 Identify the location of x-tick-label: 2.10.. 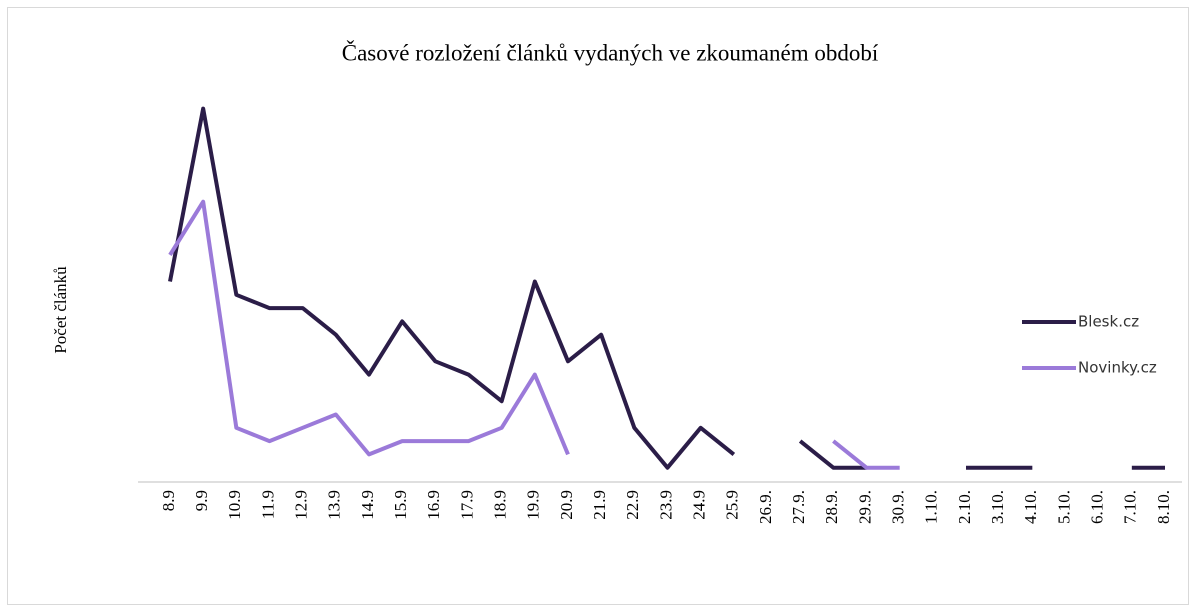
(964, 507).